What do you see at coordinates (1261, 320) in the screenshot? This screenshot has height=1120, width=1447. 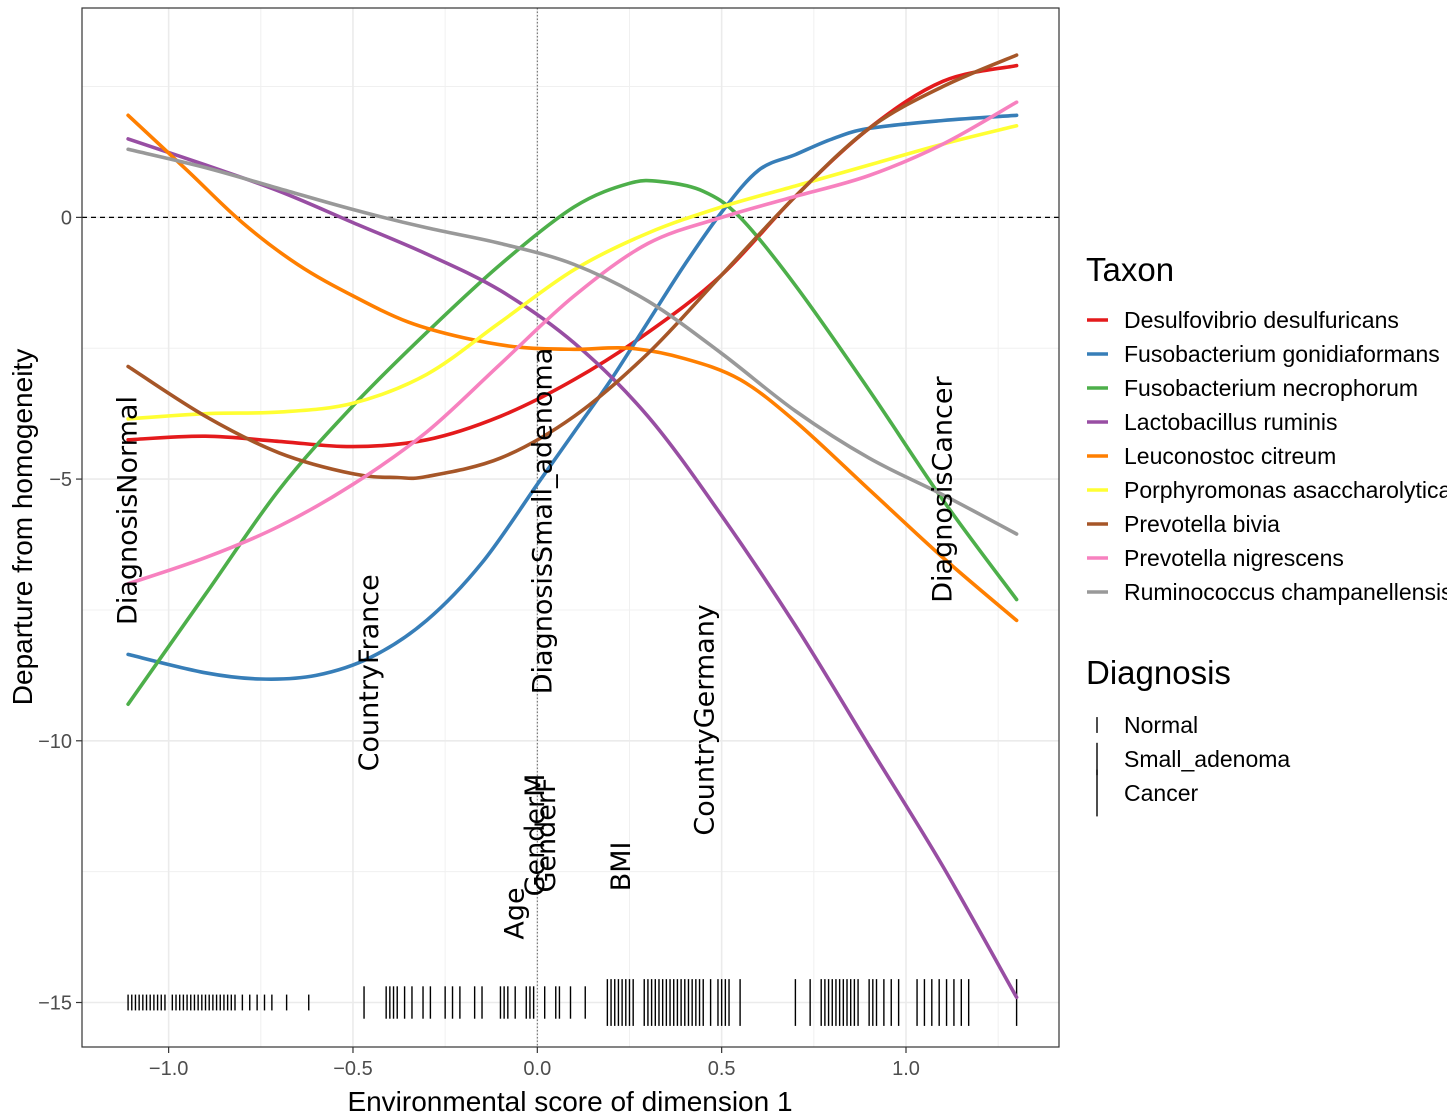 I see `legend-label-desulfovibrio-desulfuricans: Desulfovibrio desulfuricans` at bounding box center [1261, 320].